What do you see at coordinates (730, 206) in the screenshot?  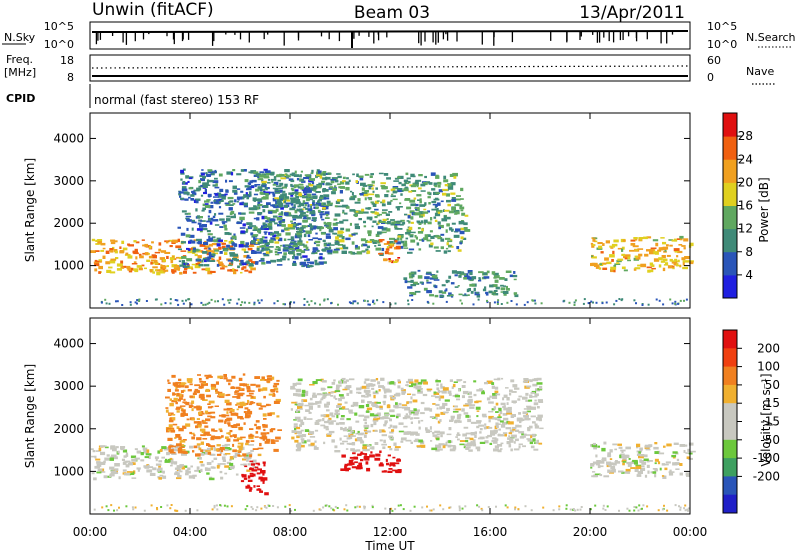 I see `power-colorbar-cells` at bounding box center [730, 206].